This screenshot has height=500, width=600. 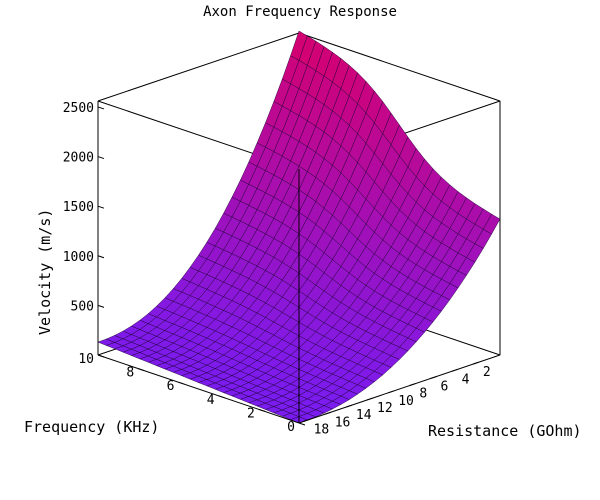 What do you see at coordinates (505, 431) in the screenshot?
I see `resistance-axis-label: Resistance (GOhm)` at bounding box center [505, 431].